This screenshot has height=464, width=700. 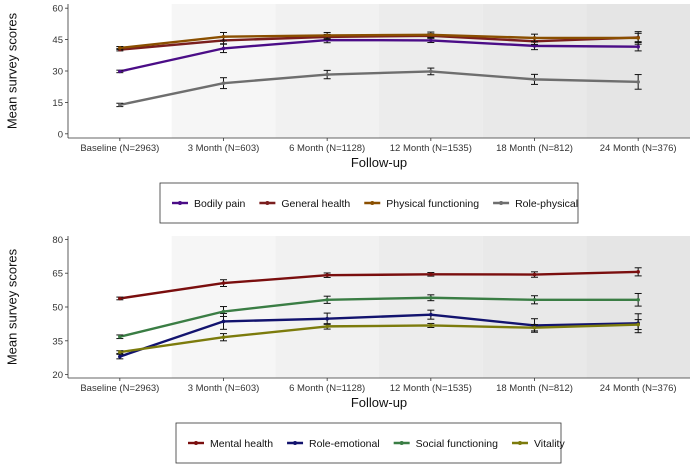 I want to click on y-tick-label: 15, so click(x=57, y=103).